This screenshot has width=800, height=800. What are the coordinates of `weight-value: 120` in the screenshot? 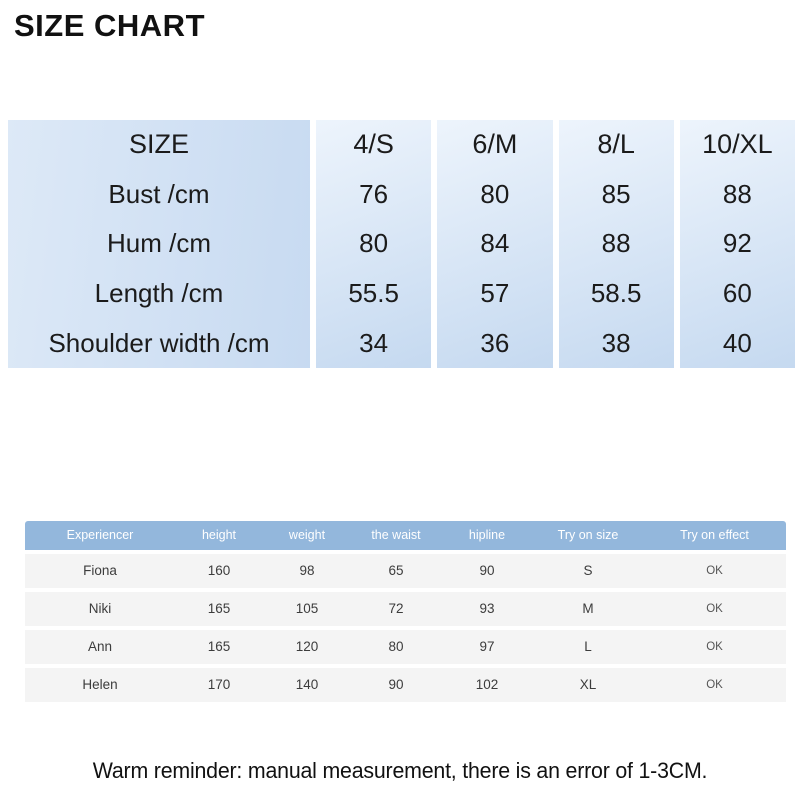 It's located at (307, 646).